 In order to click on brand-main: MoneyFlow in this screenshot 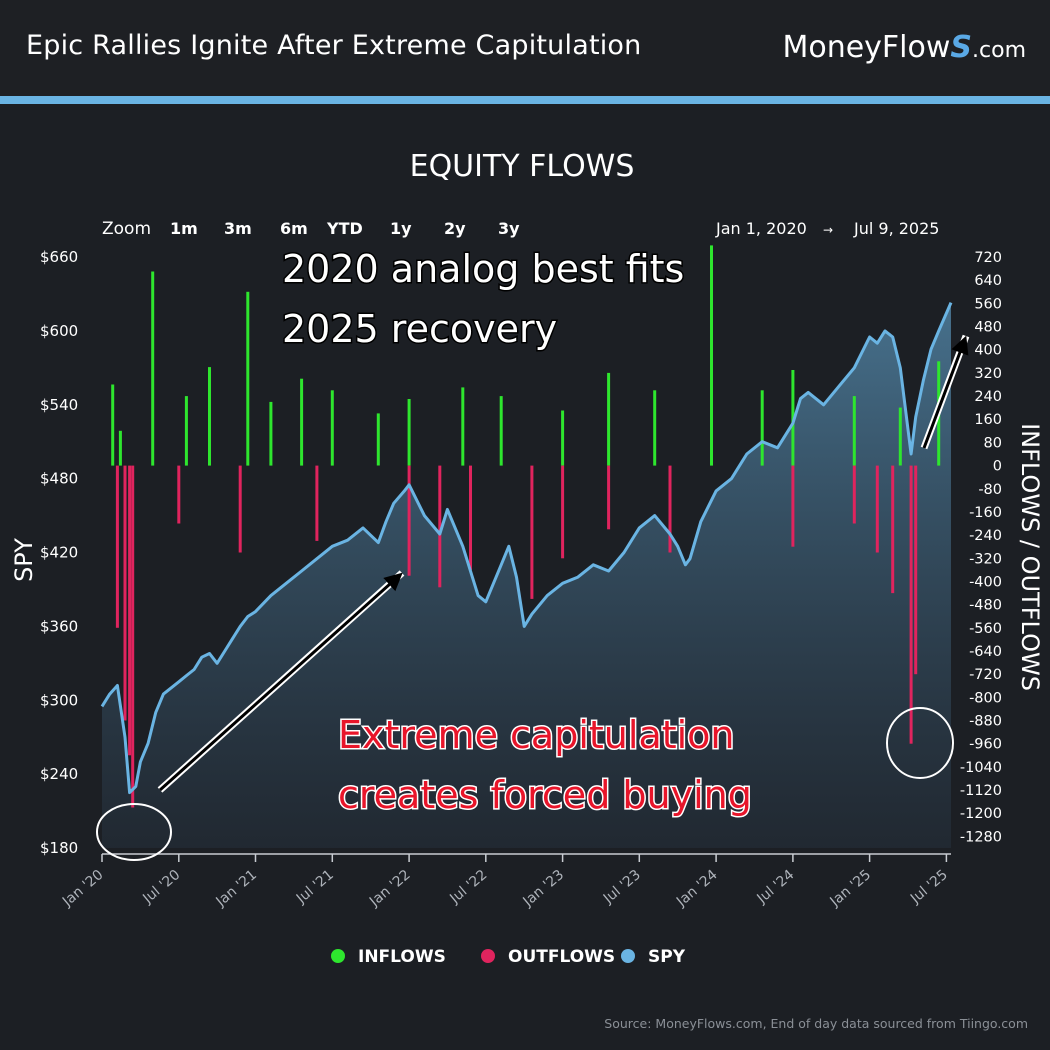, I will do `click(866, 47)`.